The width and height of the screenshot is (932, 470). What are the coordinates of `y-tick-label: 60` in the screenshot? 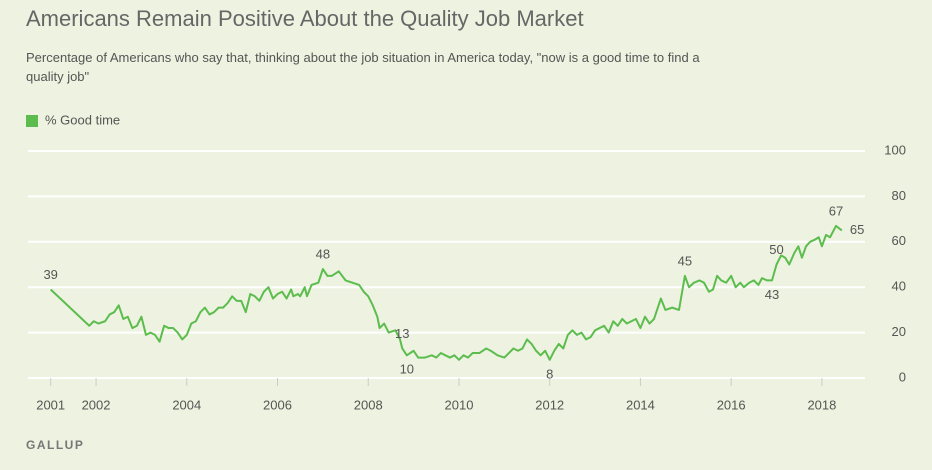 It's located at (899, 240).